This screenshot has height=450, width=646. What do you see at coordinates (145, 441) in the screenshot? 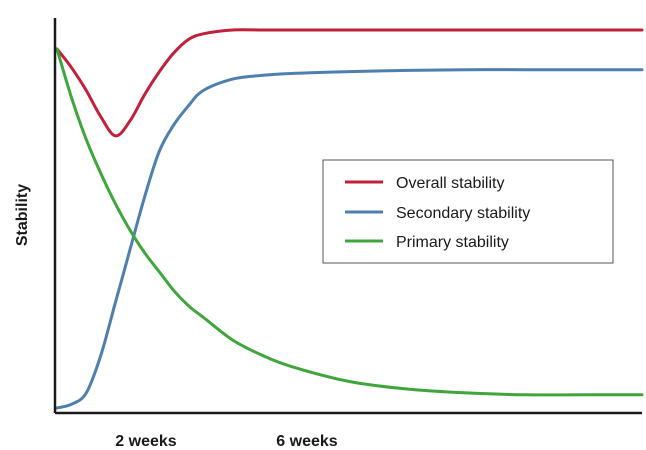
I see `x-tick-2-weeks: 2 weeks` at bounding box center [145, 441].